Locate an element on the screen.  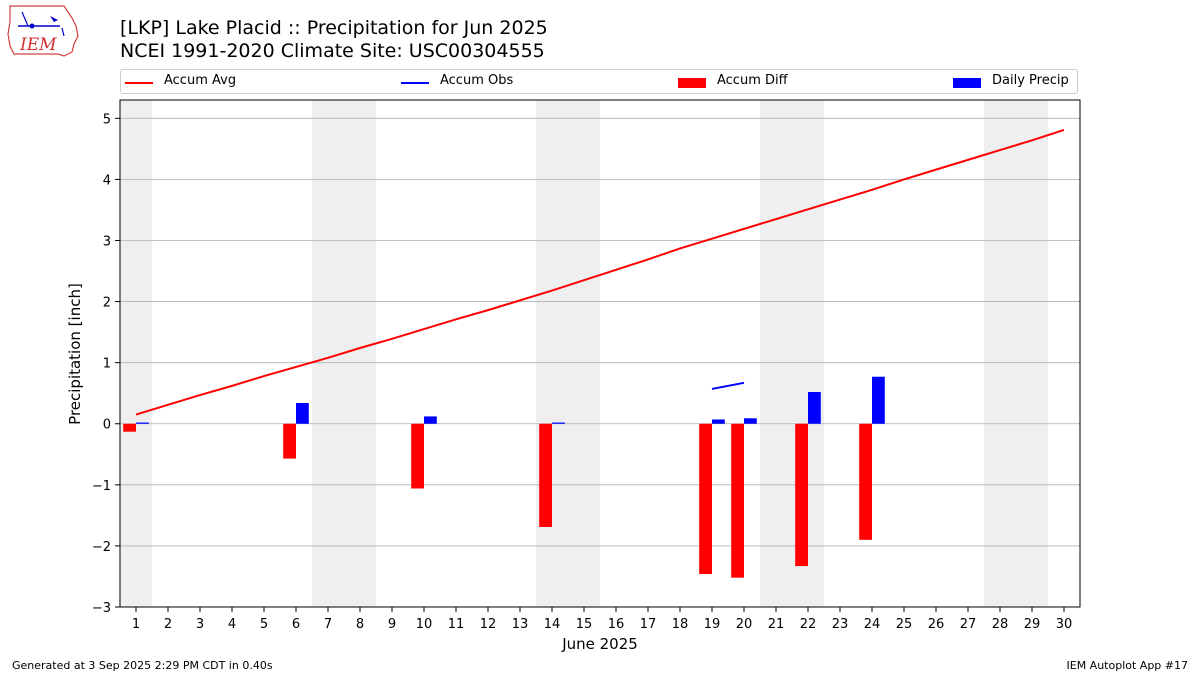
iem-logo: IEM is located at coordinates (43, 31).